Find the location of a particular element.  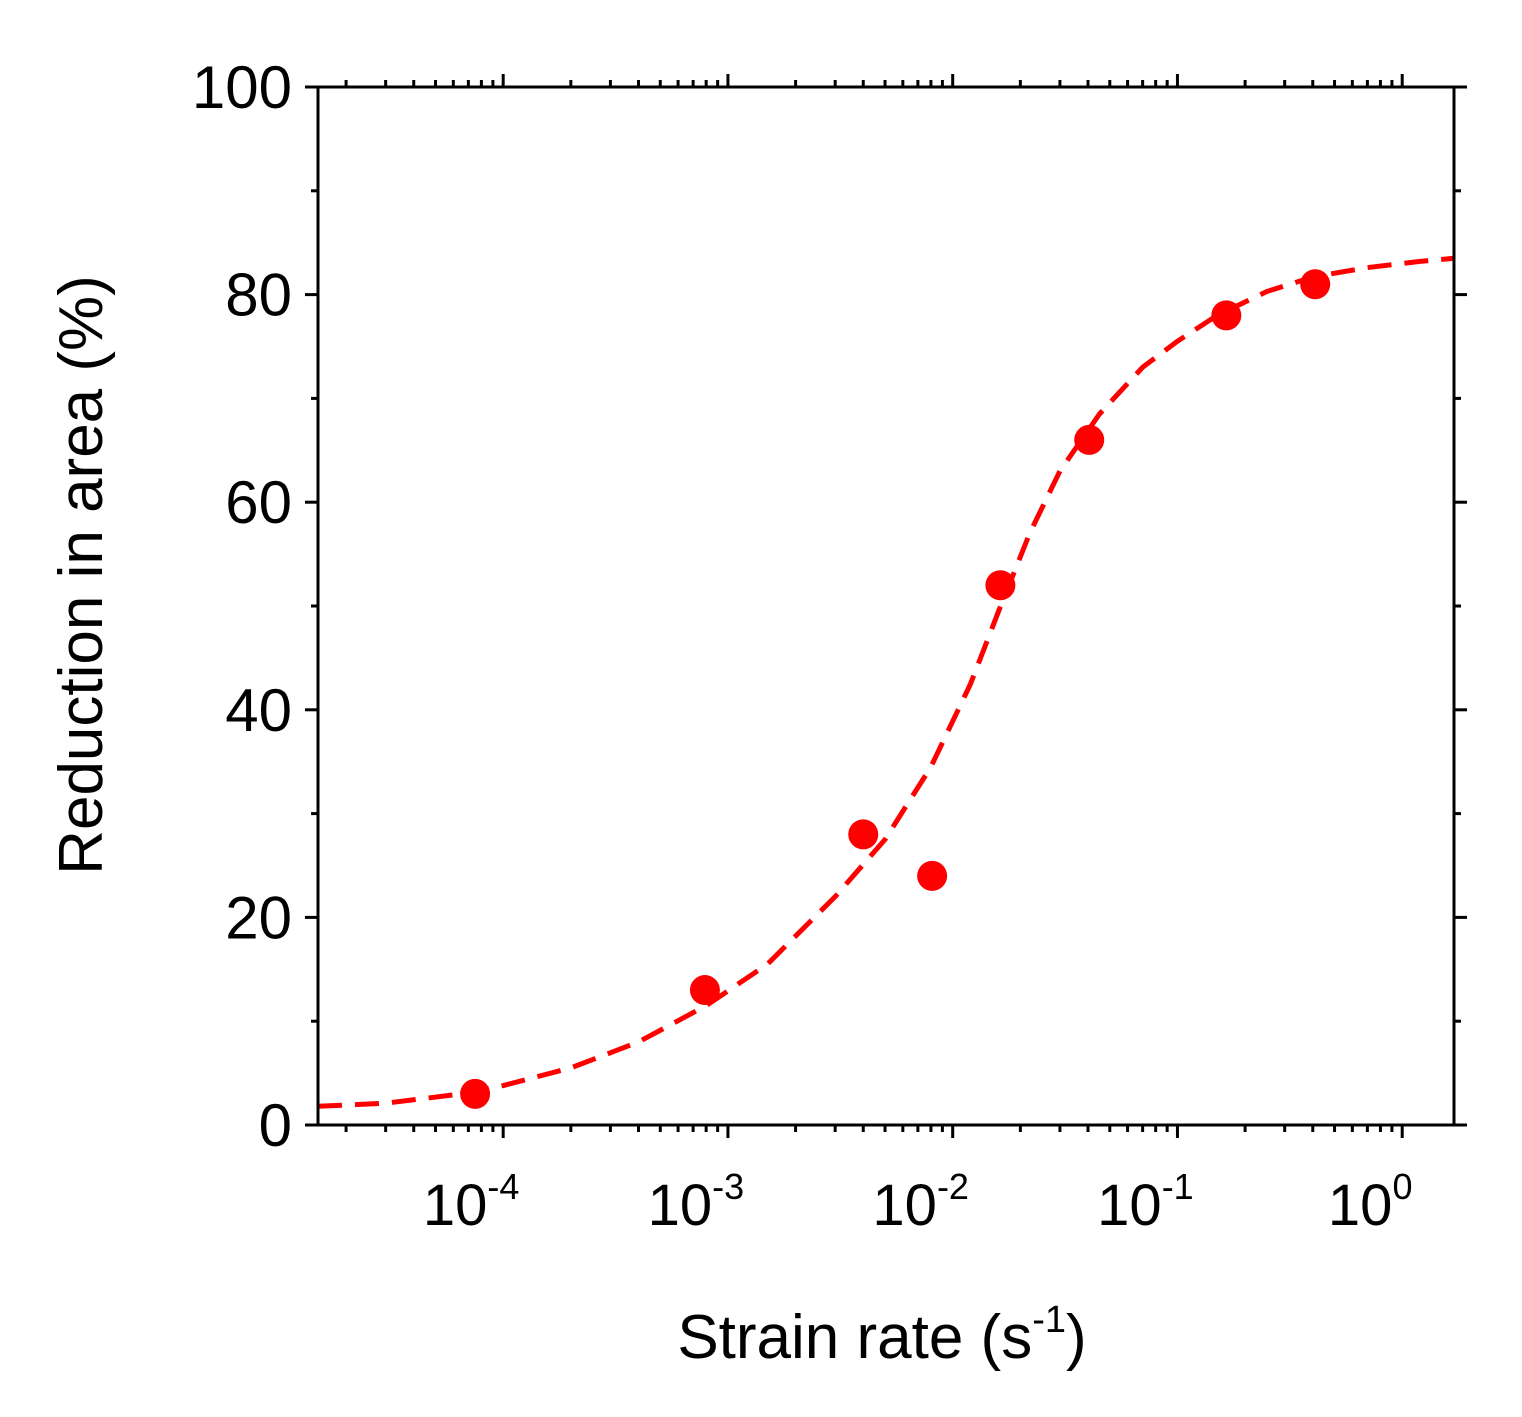

x-tick-label-exponent: -1 is located at coordinates (1178, 1186).